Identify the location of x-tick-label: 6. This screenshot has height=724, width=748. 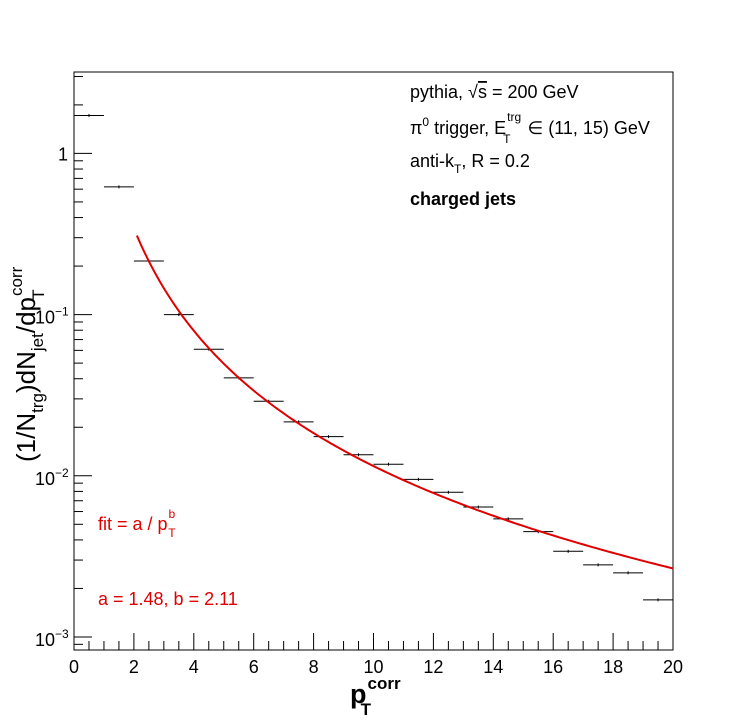
(254, 667).